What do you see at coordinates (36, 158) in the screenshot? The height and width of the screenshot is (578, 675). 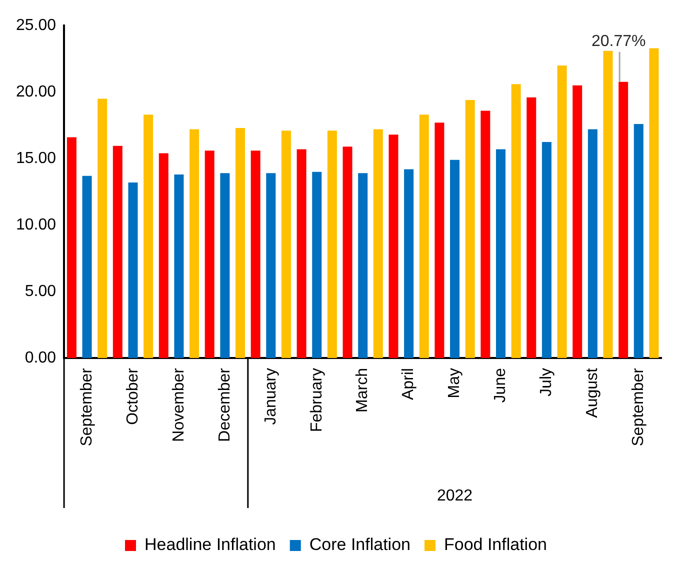 I see `y-tick-label: 15.00` at bounding box center [36, 158].